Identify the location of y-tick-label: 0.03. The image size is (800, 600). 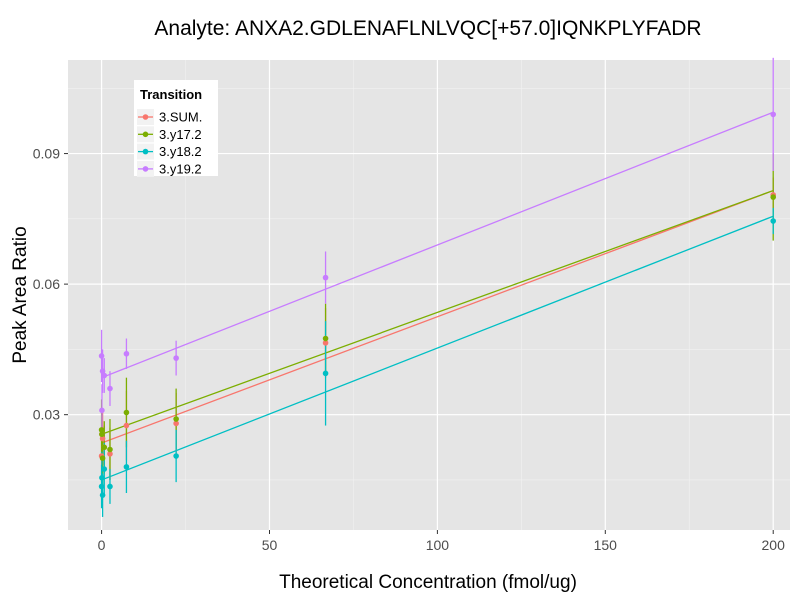
(46, 415).